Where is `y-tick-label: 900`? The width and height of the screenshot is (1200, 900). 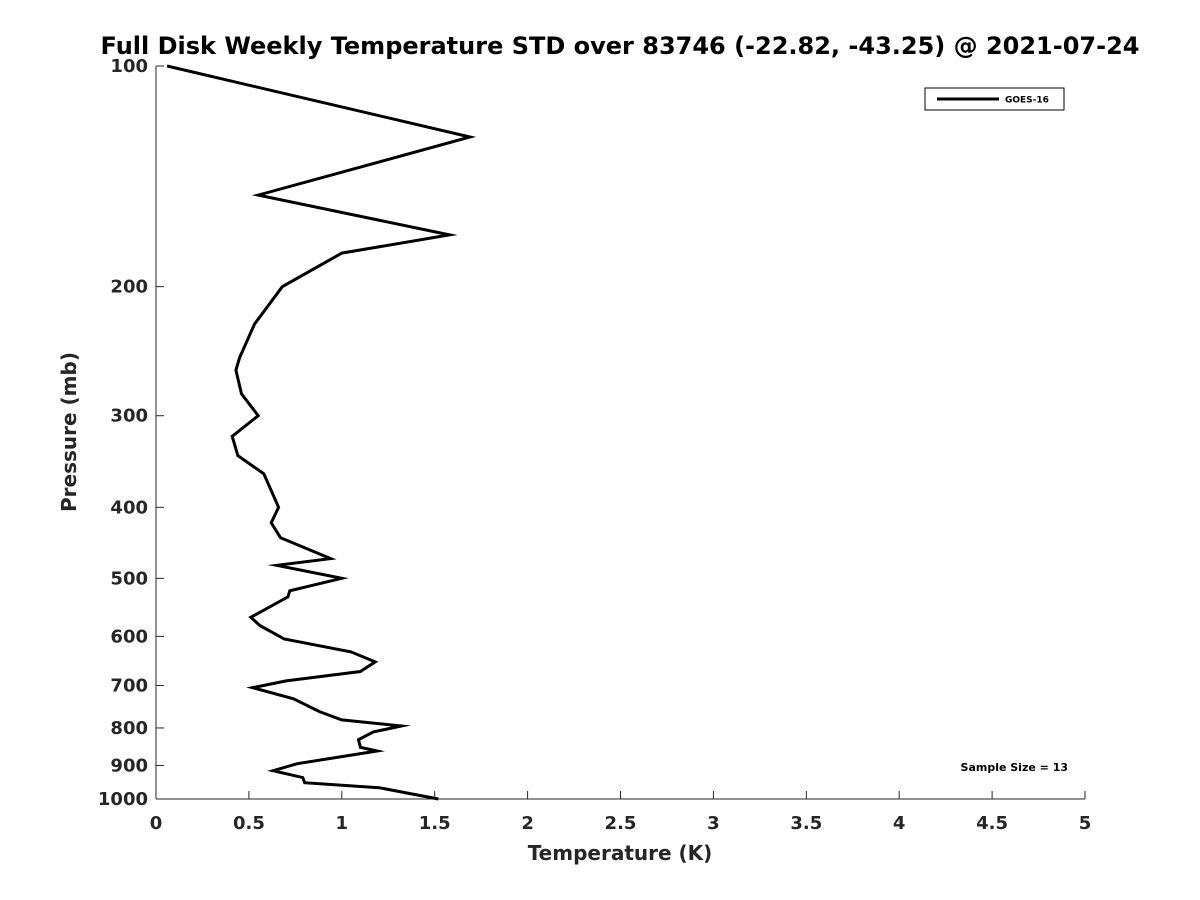
y-tick-label: 900 is located at coordinates (129, 765).